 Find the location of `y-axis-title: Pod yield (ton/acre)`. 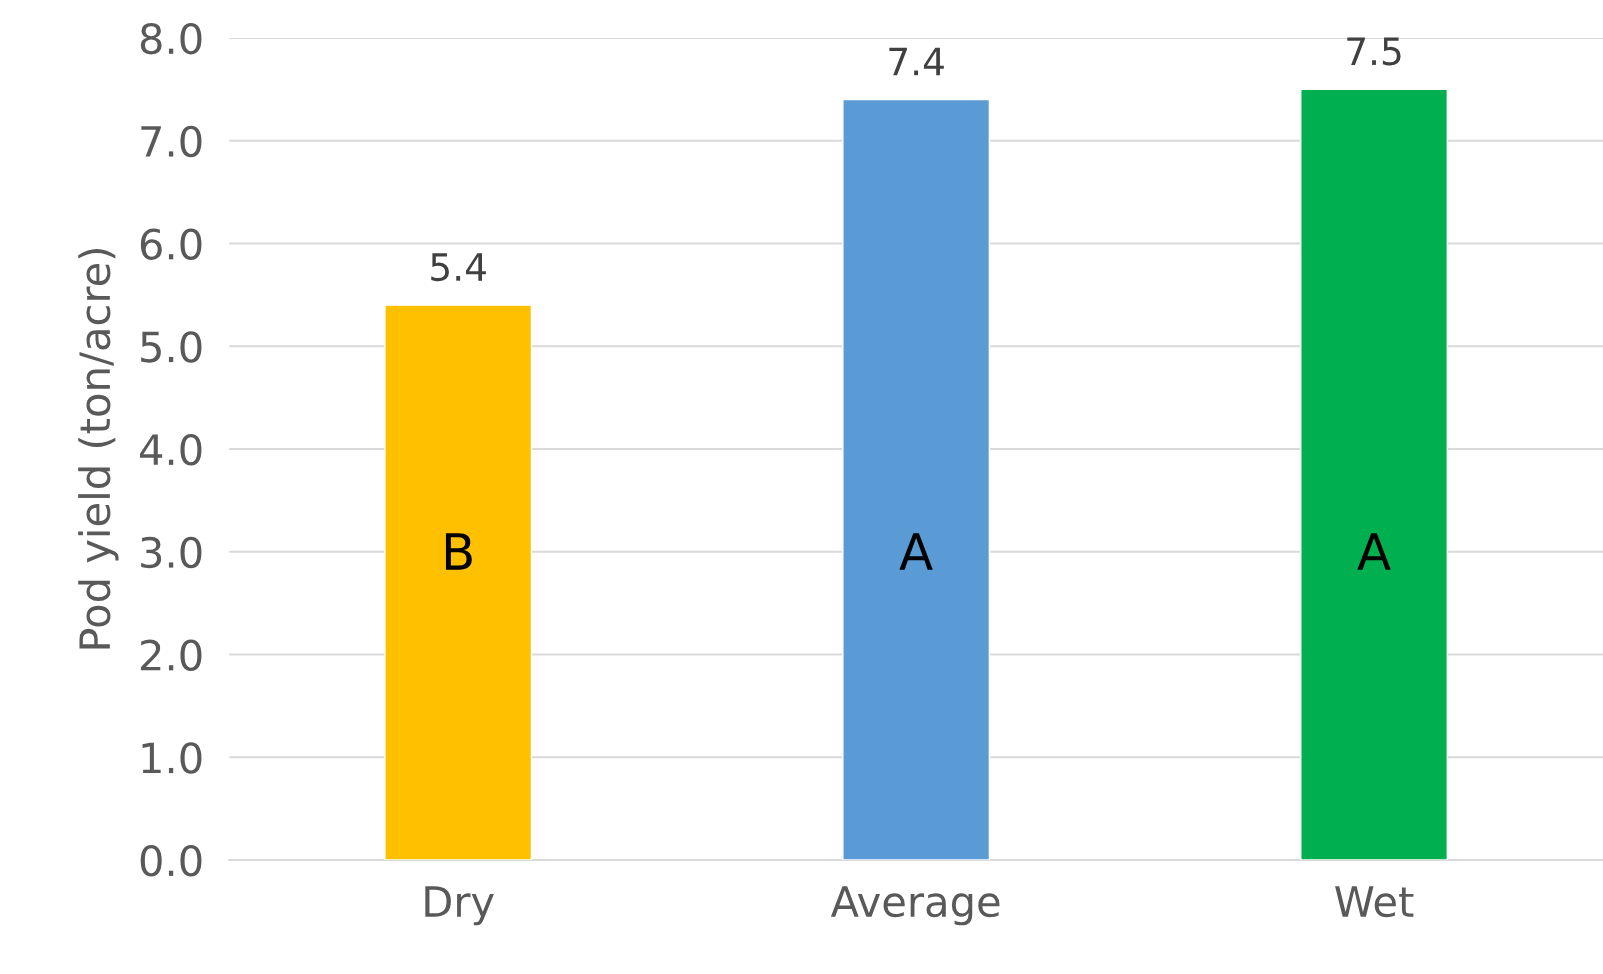

y-axis-title: Pod yield (ton/acre) is located at coordinates (98, 449).